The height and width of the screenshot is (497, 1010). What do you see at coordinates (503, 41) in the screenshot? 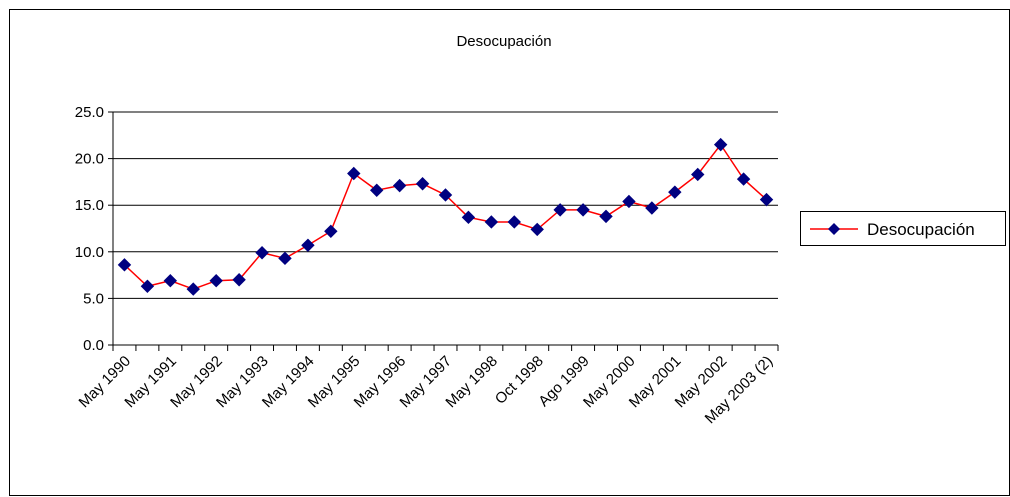
I see `chart-title: Desocupación` at bounding box center [503, 41].